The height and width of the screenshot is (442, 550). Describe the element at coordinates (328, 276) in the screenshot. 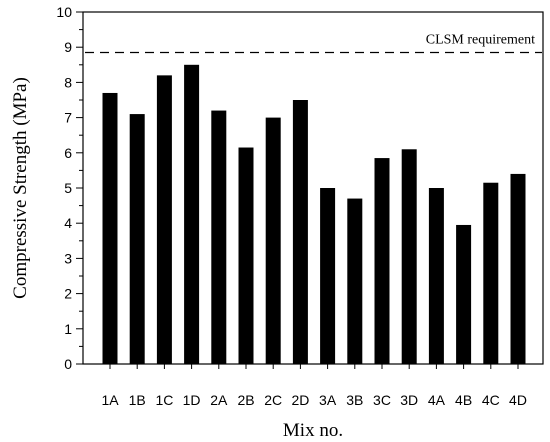

I see `bar-3a` at that location.